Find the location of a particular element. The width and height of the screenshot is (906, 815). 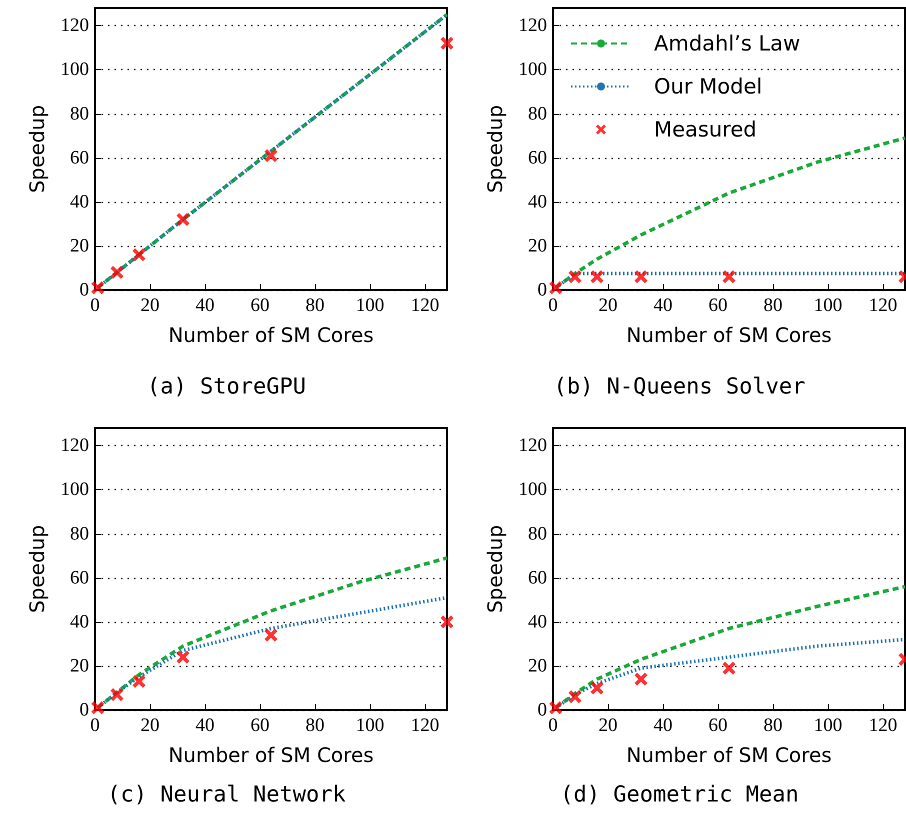

legend-label: Our Model is located at coordinates (708, 86).